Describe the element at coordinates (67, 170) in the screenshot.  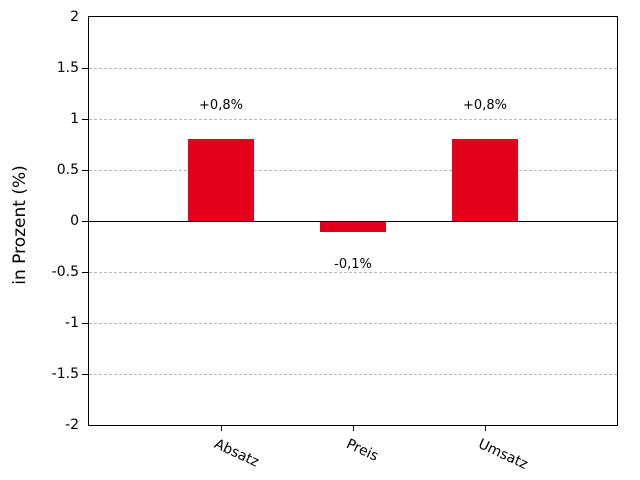
I see `y-tick-label: 0.5` at that location.